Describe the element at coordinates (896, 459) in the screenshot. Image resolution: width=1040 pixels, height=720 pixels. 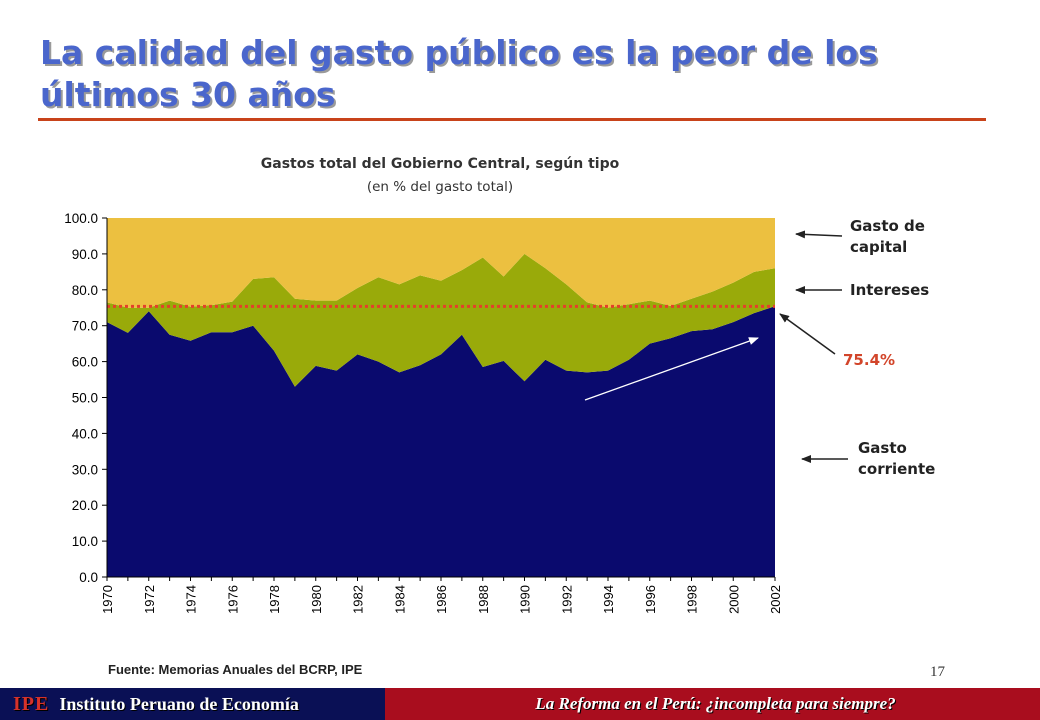
I see `corriente-label: Gasto corriente` at that location.